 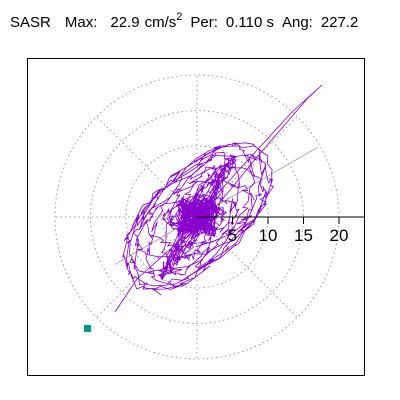 I want to click on axis-tick-label-10: 10, so click(x=268, y=235).